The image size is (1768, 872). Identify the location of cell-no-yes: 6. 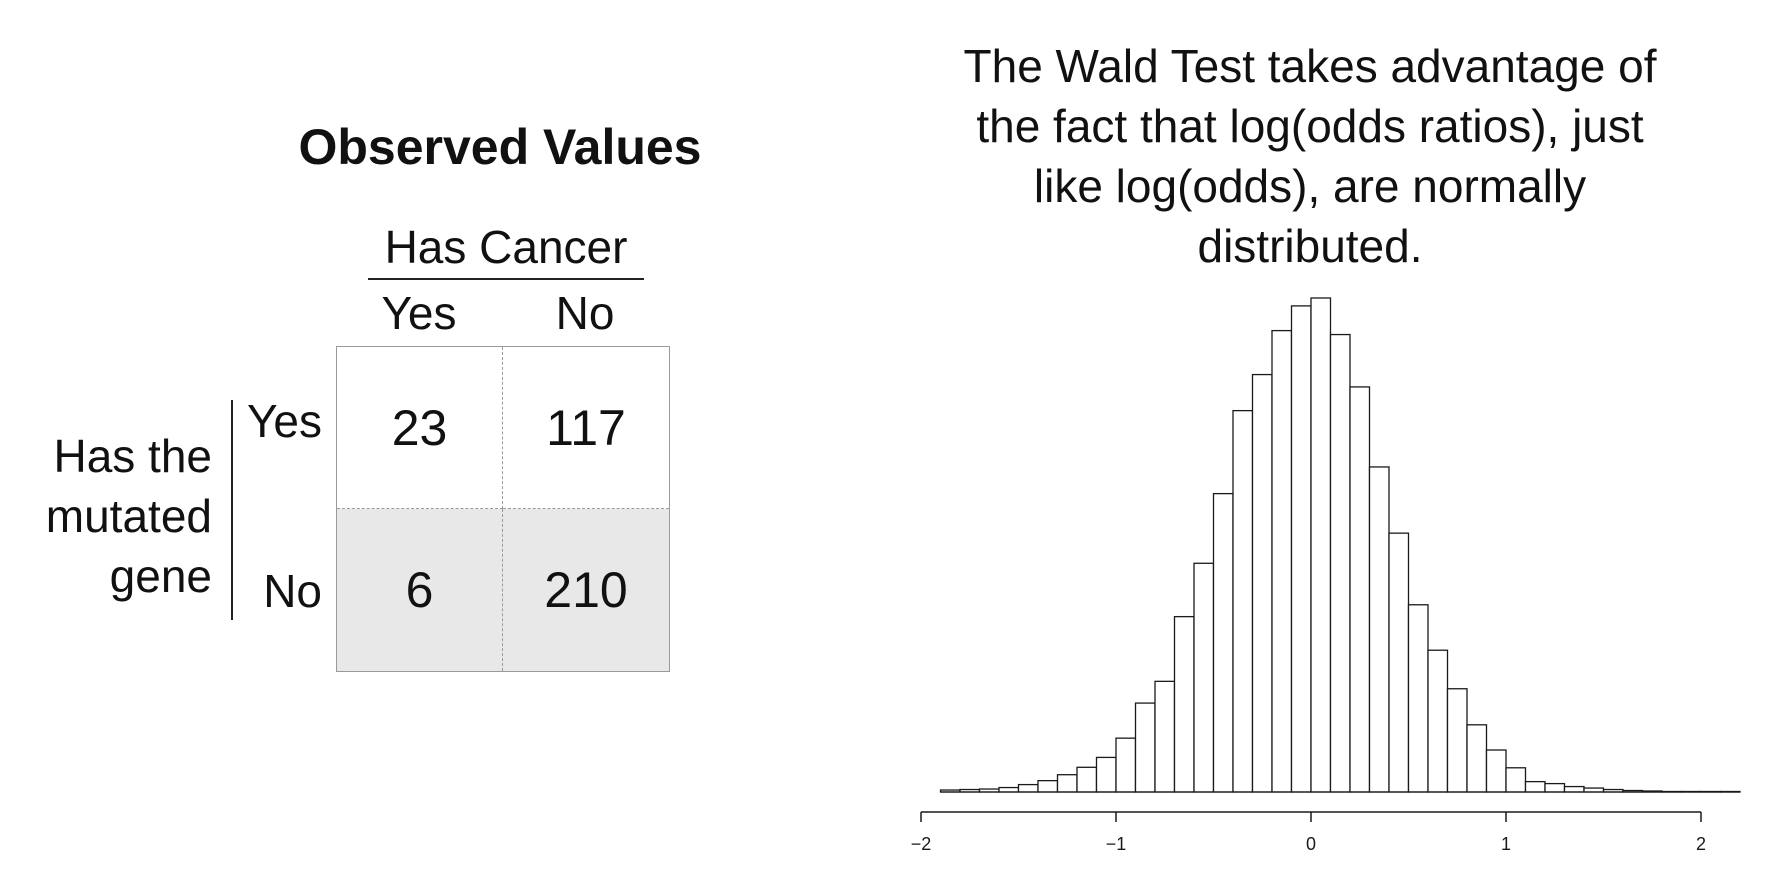
(420, 590).